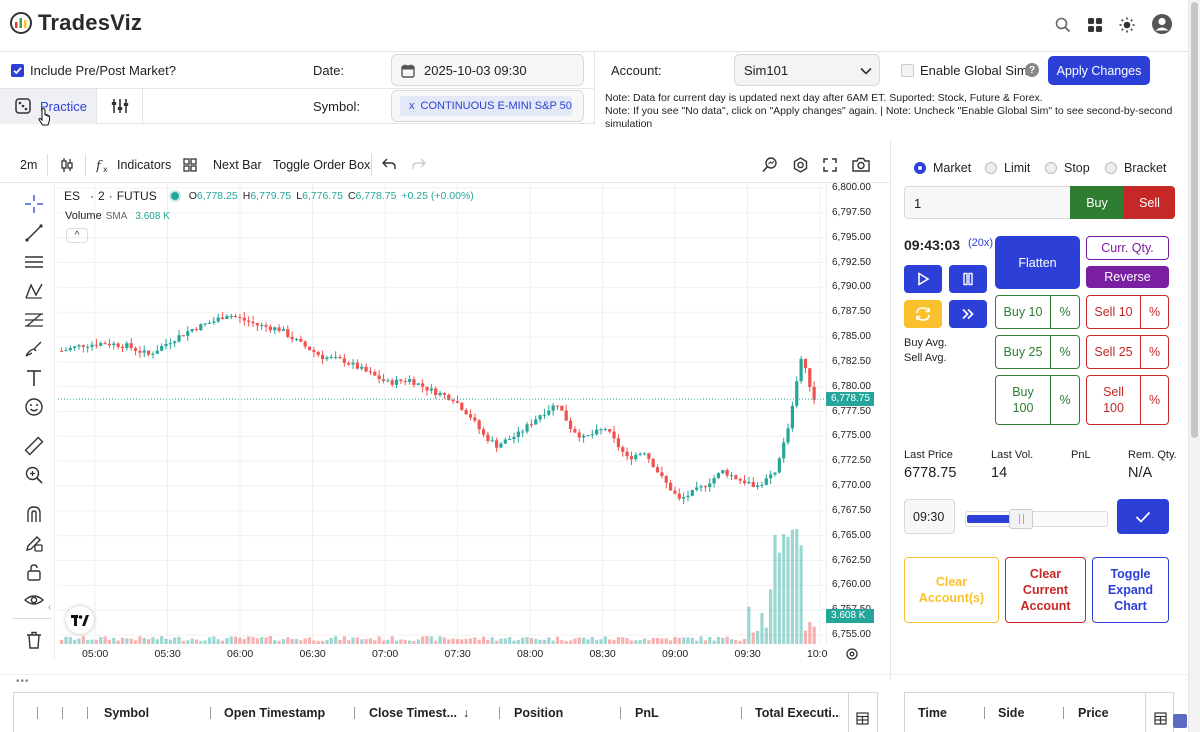  What do you see at coordinates (17, 70) in the screenshot?
I see `prepost-checkbox` at bounding box center [17, 70].